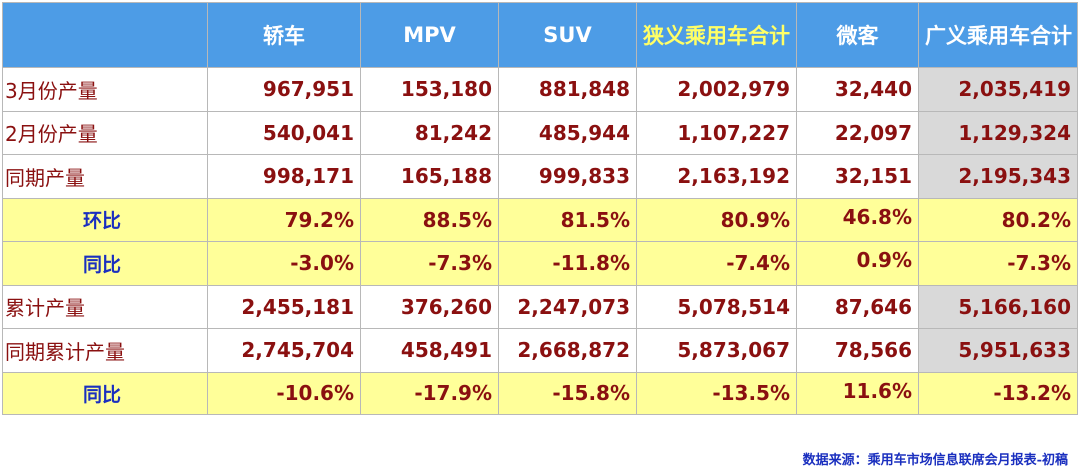  What do you see at coordinates (716, 176) in the screenshot?
I see `table-cell: 2,163,192` at bounding box center [716, 176].